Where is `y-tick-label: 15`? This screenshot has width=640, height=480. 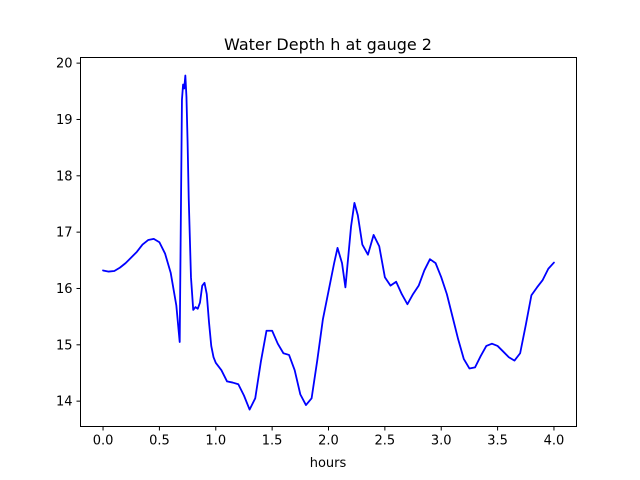
y-tick-label: 15 is located at coordinates (64, 345).